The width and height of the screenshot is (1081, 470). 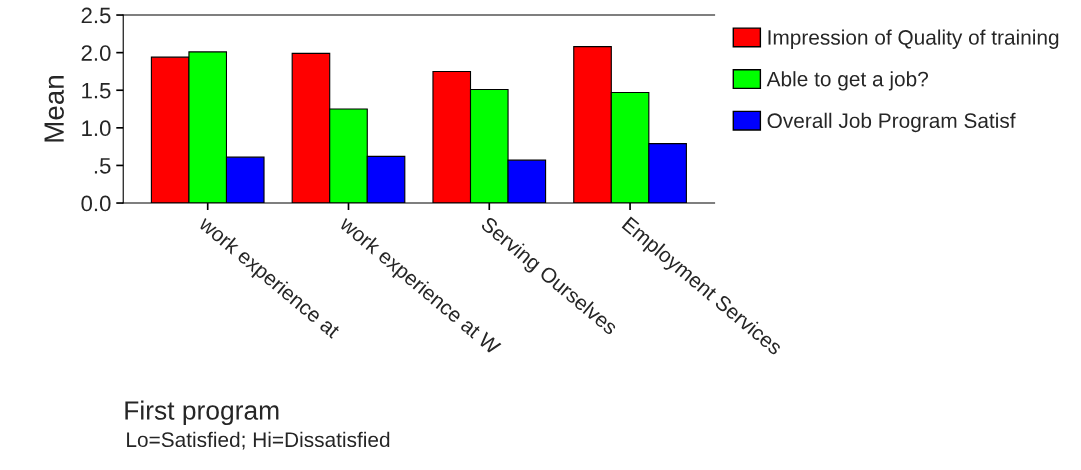 I want to click on y-tick-label: .5, so click(x=102, y=166).